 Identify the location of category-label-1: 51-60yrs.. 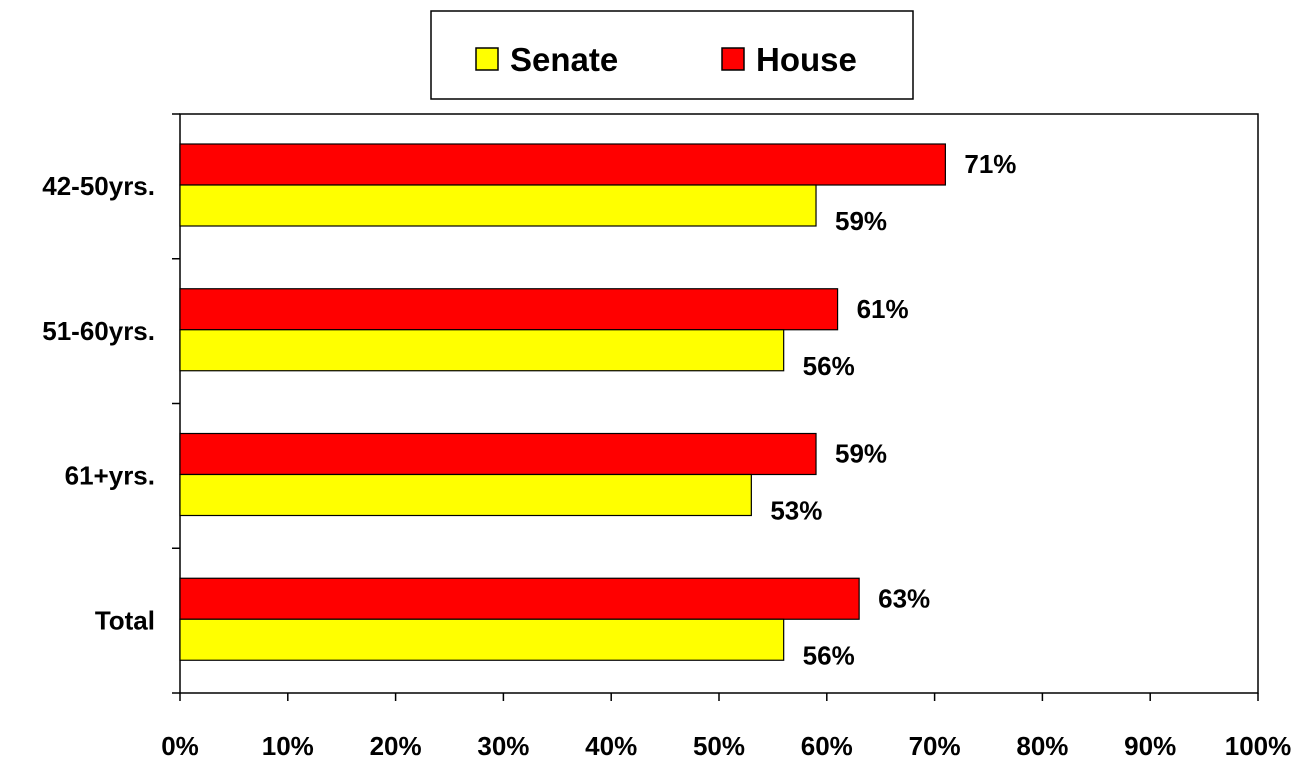
(98, 331).